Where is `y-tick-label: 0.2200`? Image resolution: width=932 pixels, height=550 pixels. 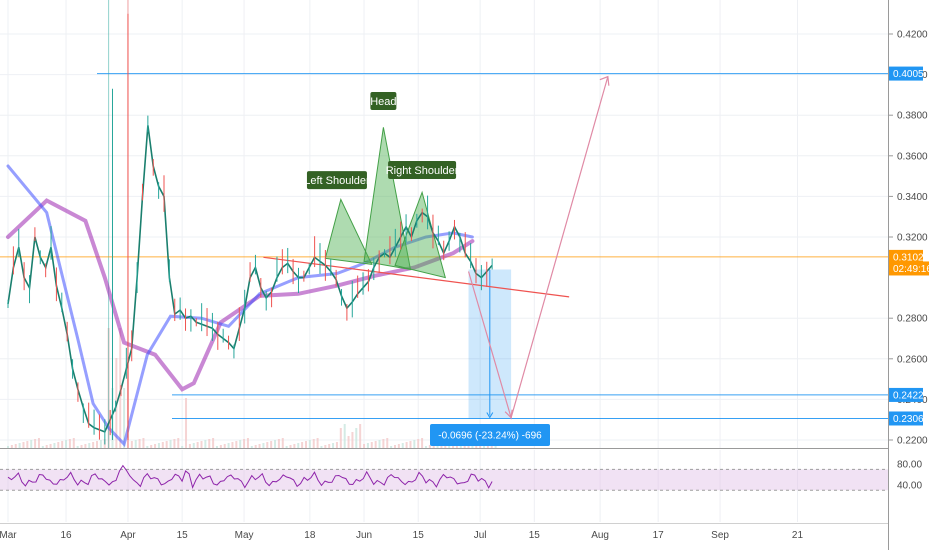
y-tick-label: 0.2200 is located at coordinates (912, 441).